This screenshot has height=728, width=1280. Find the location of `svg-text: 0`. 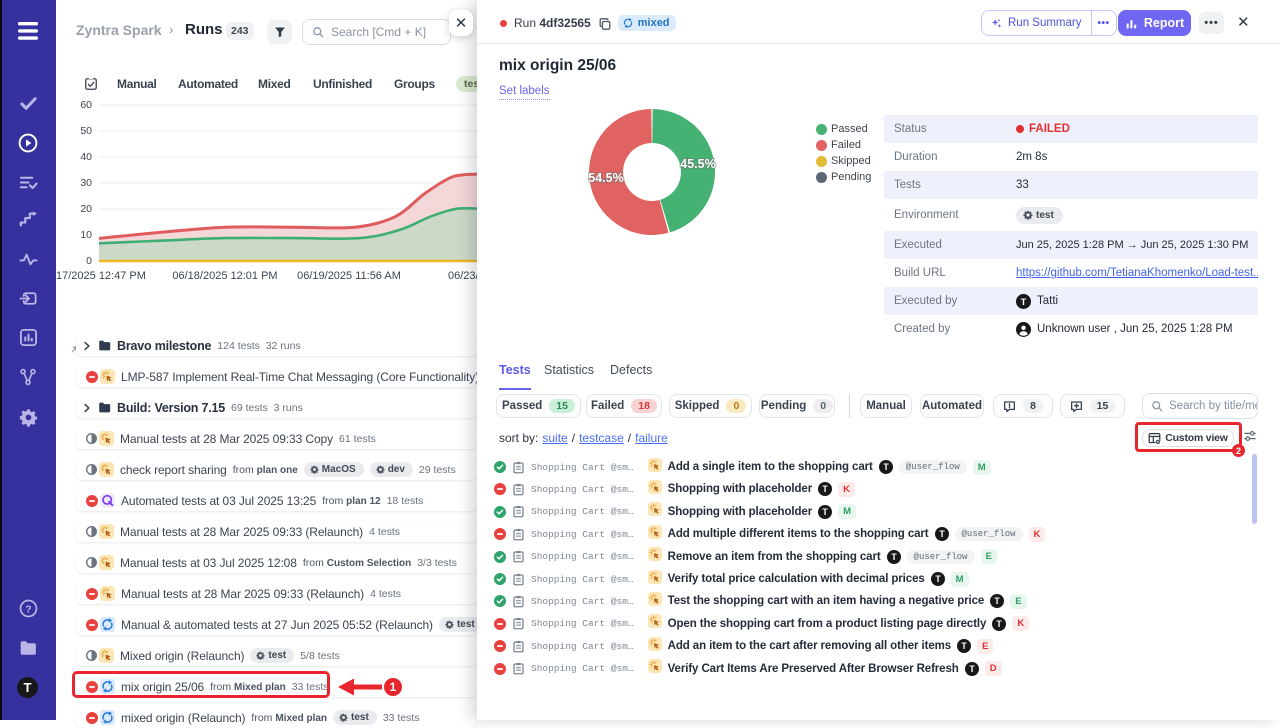

svg-text: 0 is located at coordinates (89, 261).